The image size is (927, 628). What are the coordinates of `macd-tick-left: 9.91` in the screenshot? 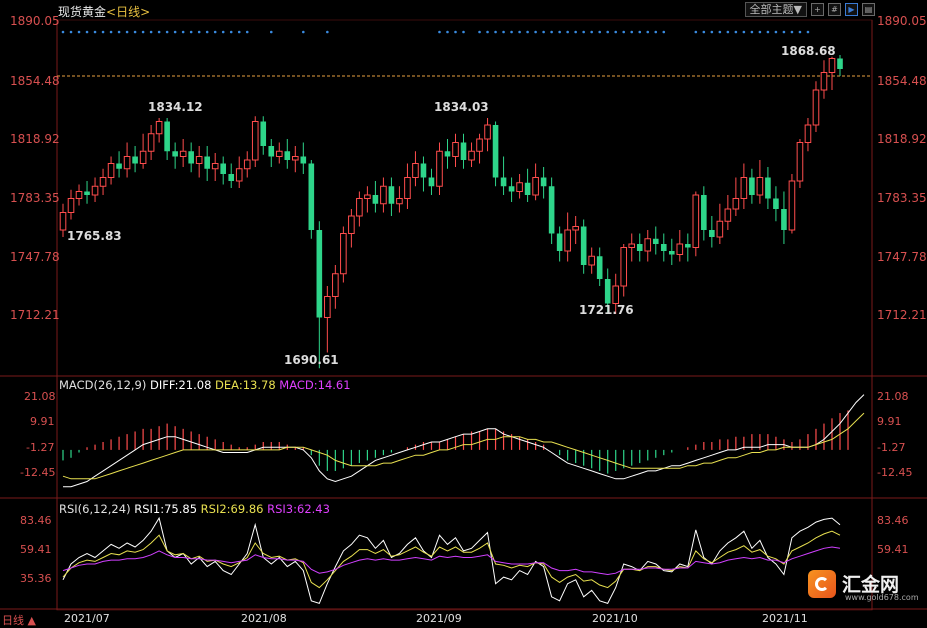 It's located at (42, 421).